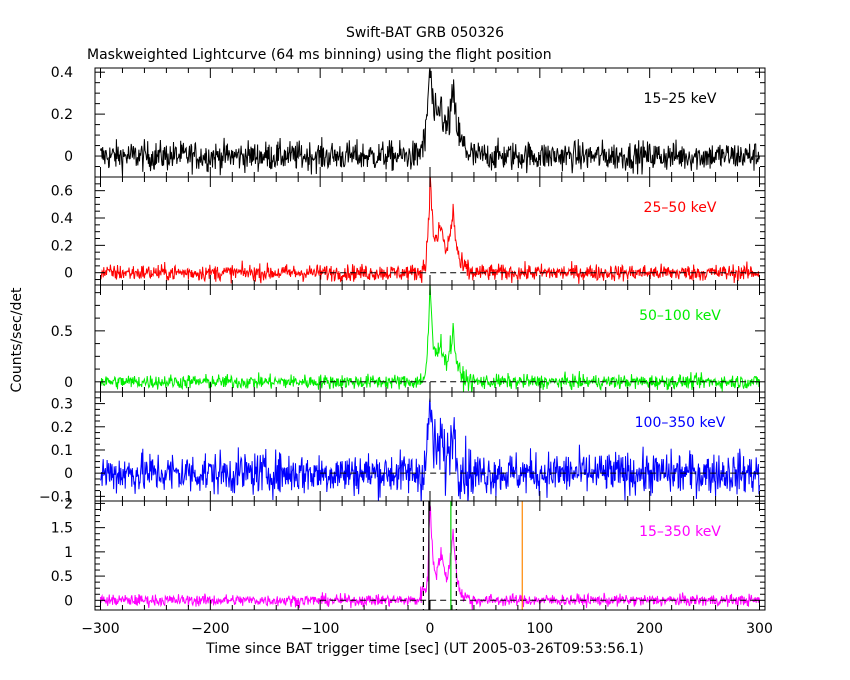  I want to click on x-tick-label: 0, so click(430, 629).